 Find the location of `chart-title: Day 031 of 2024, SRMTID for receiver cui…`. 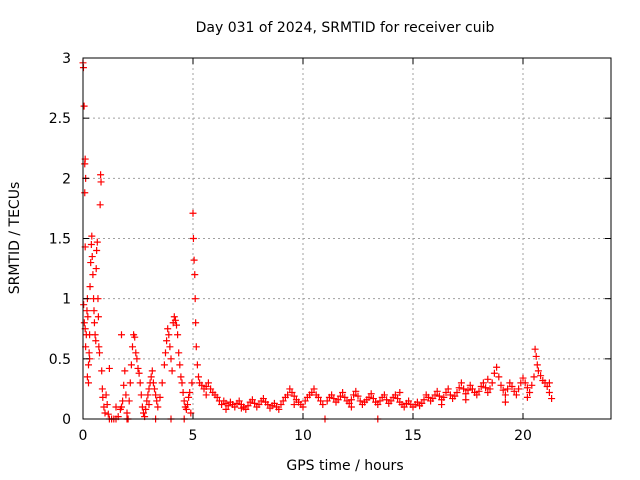

chart-title: Day 031 of 2024, SRMTID for receiver cui… is located at coordinates (345, 28).